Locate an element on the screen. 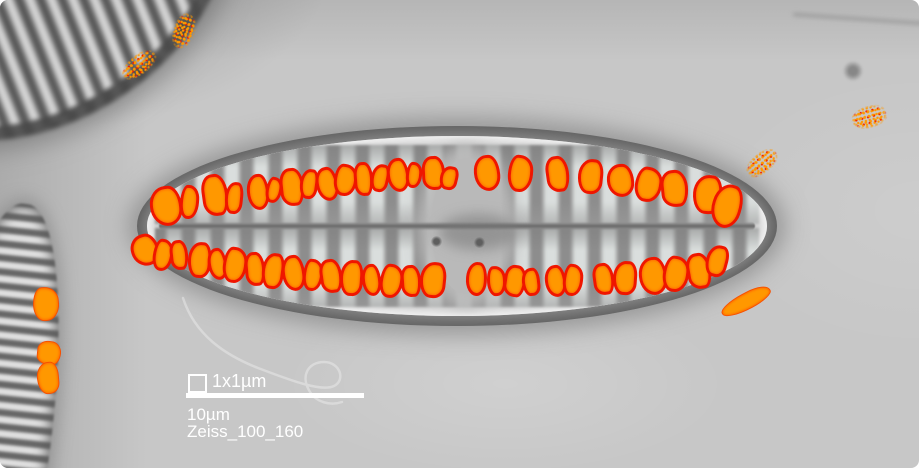  scalebar-length-label: 10µm is located at coordinates (208, 414).